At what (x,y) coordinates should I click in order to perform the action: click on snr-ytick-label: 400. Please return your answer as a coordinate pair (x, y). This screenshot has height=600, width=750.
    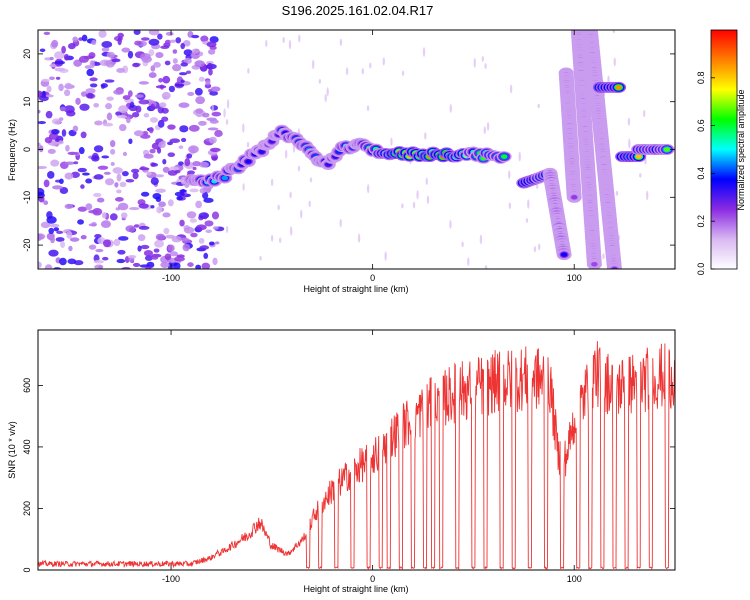
    Looking at the image, I should click on (27, 446).